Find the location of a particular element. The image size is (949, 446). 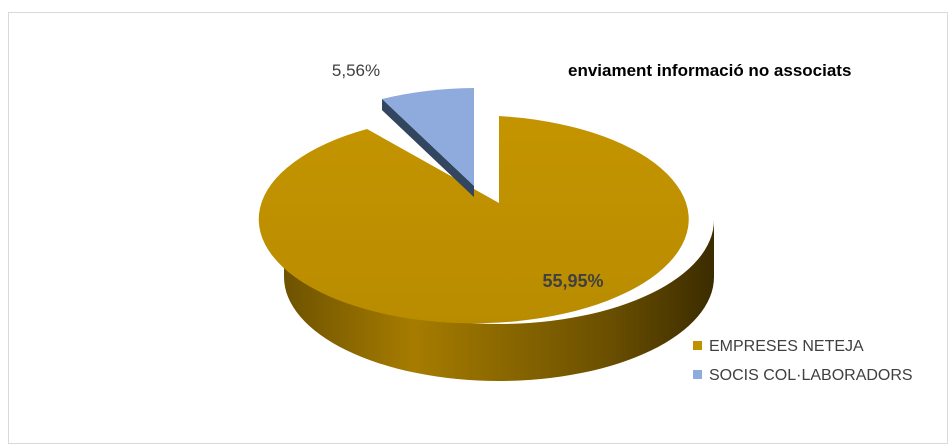

legend-label-socis-col-laboradors: SOCIS COL·LABORADORS is located at coordinates (811, 375).